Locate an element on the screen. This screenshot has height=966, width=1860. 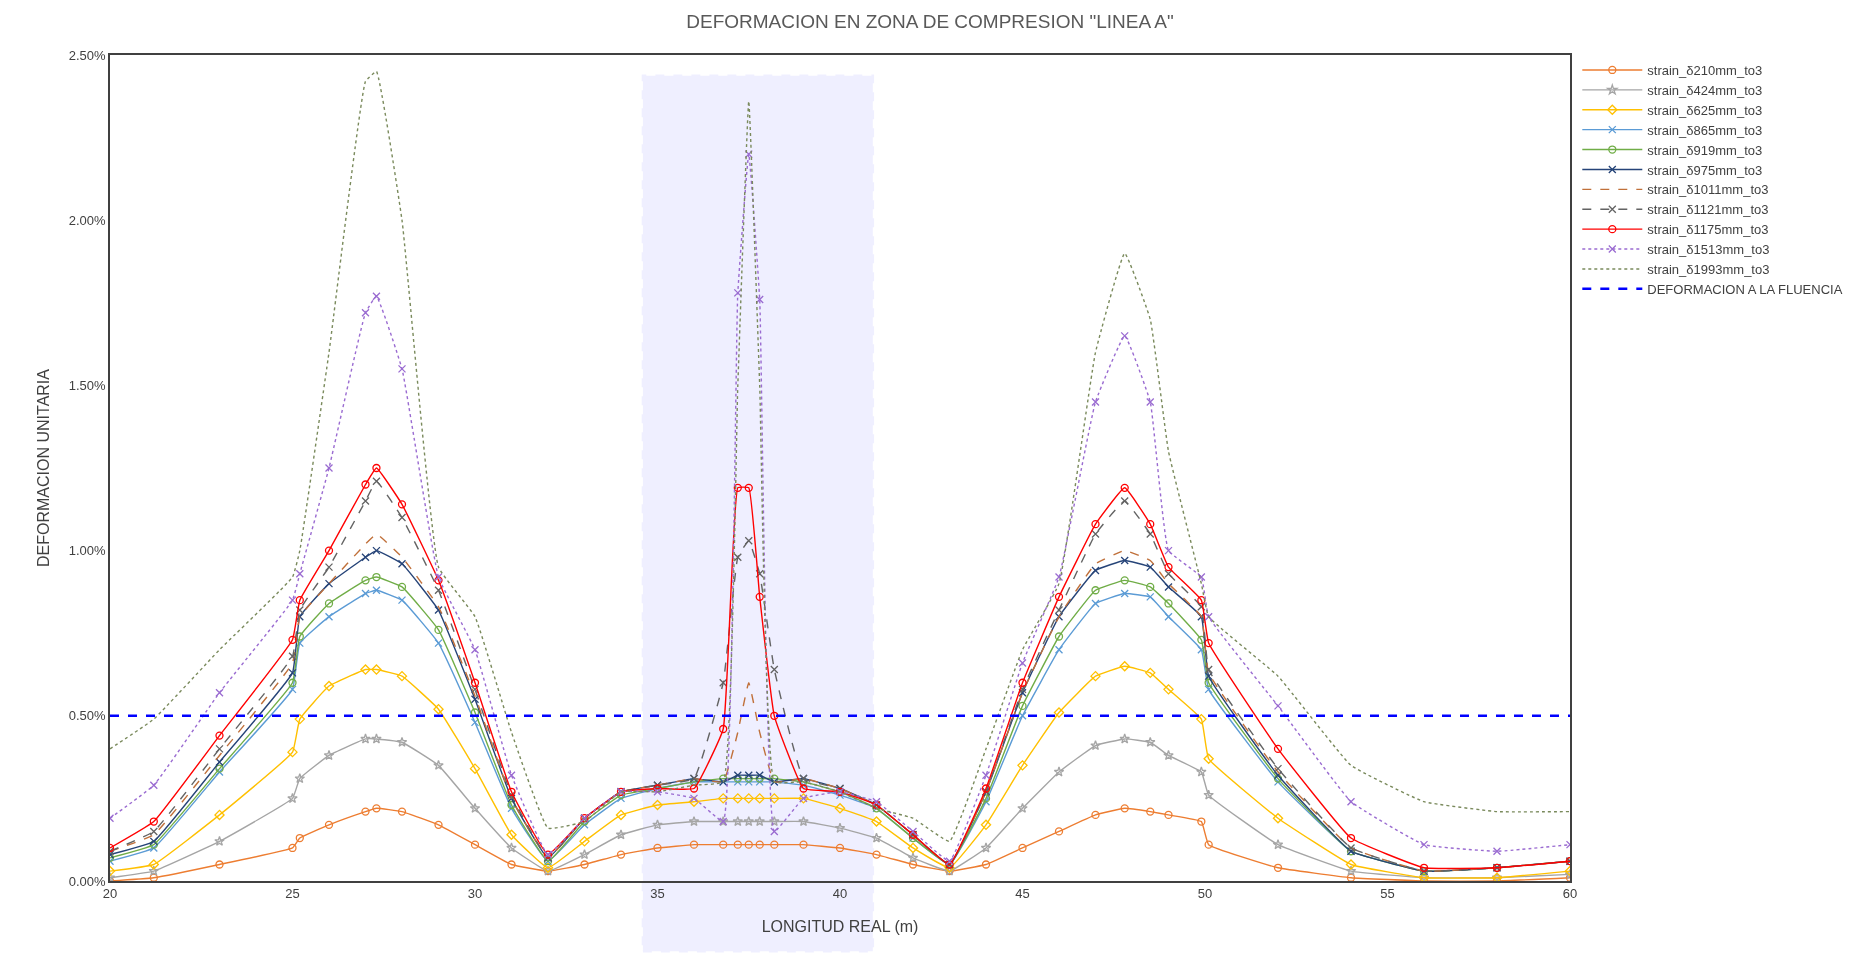
x-tick-label: 25 is located at coordinates (292, 894).